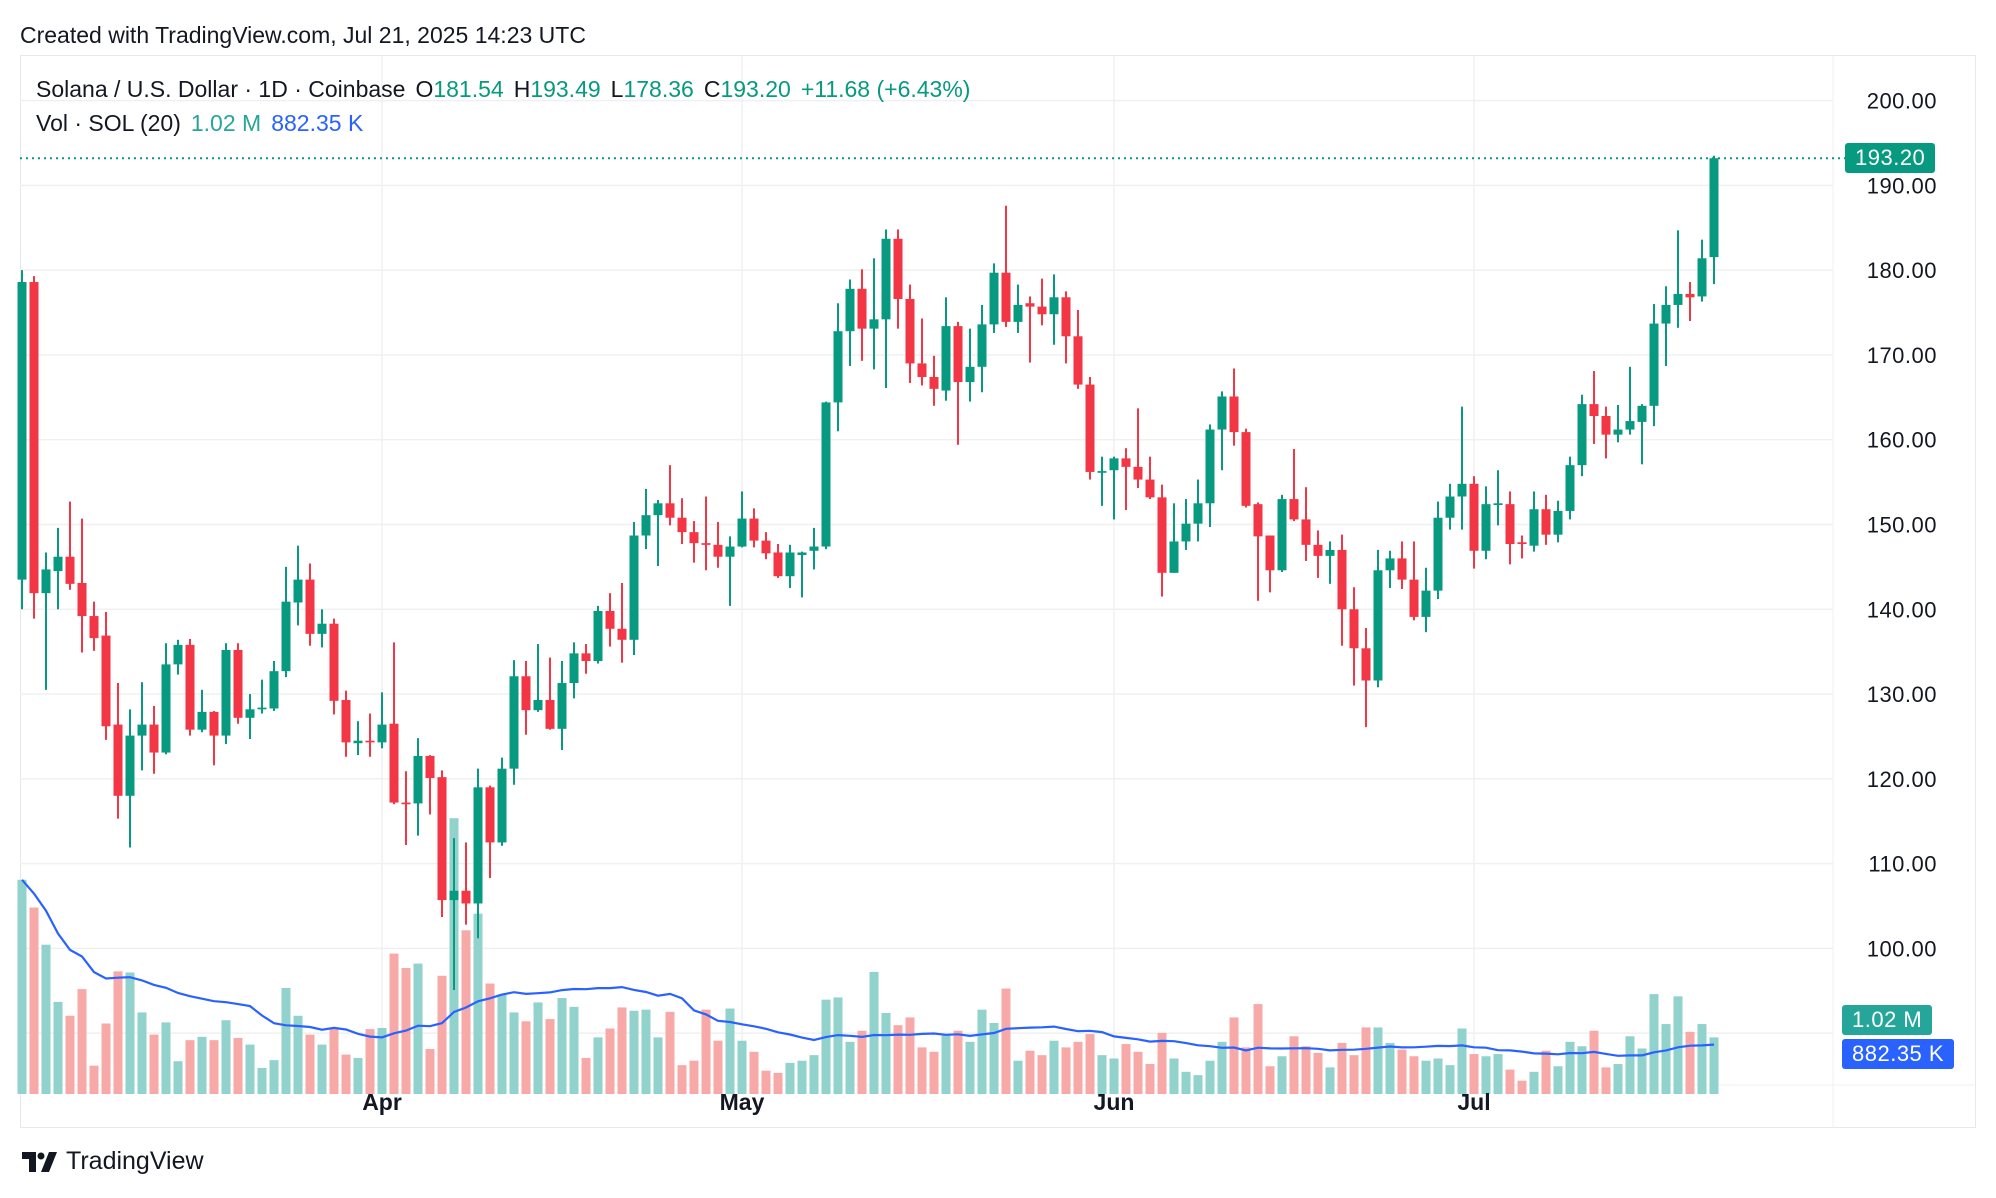 The image size is (1996, 1198). What do you see at coordinates (1473, 1102) in the screenshot?
I see `time-tick-label: Jul` at bounding box center [1473, 1102].